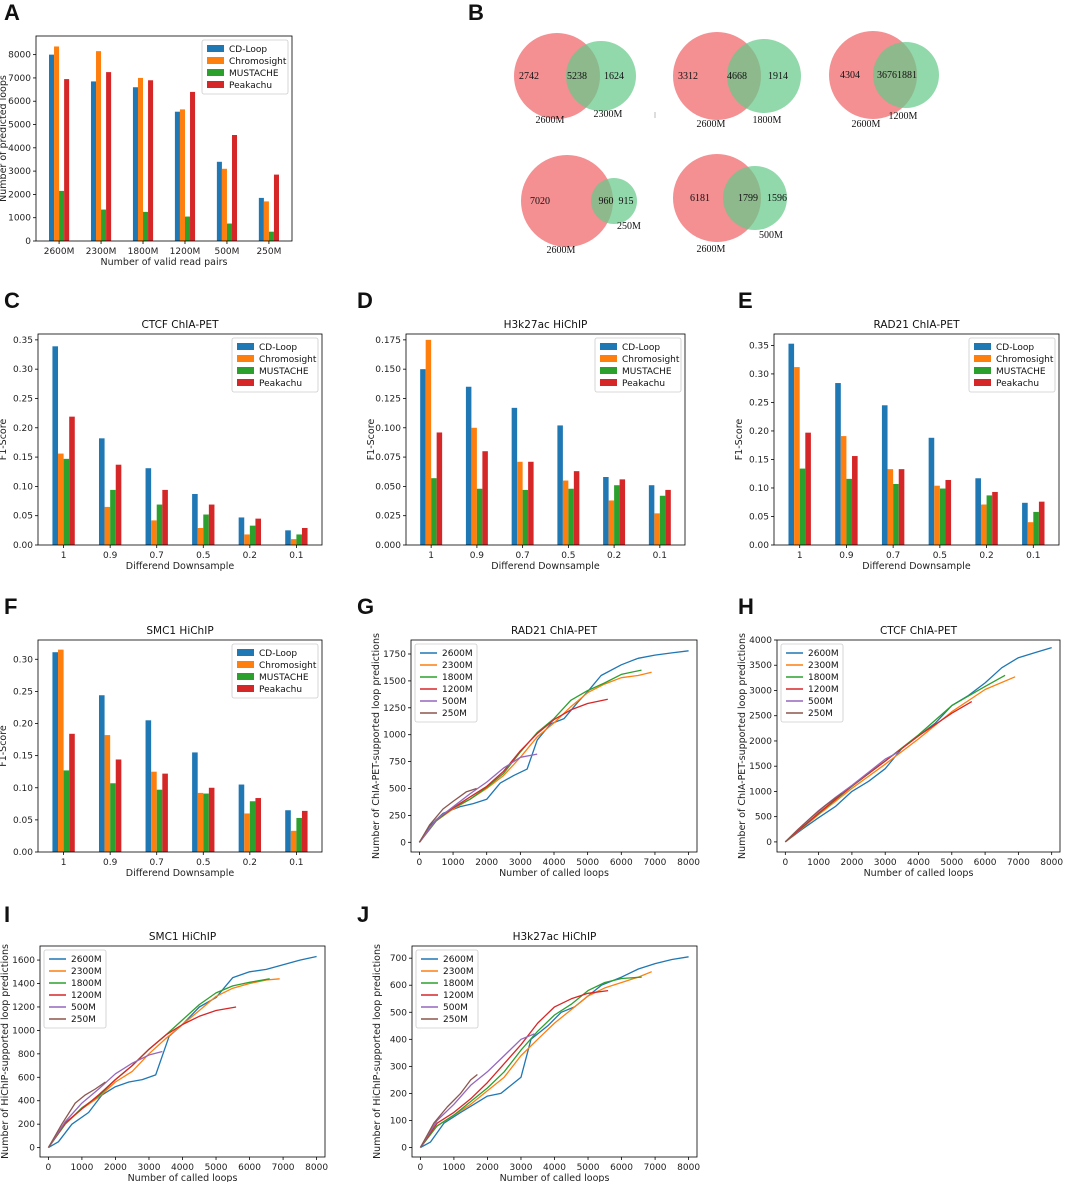 The width and height of the screenshot is (1065, 1182). Describe the element at coordinates (561, 250) in the screenshot. I see `venn-left-label: 2600M` at that location.